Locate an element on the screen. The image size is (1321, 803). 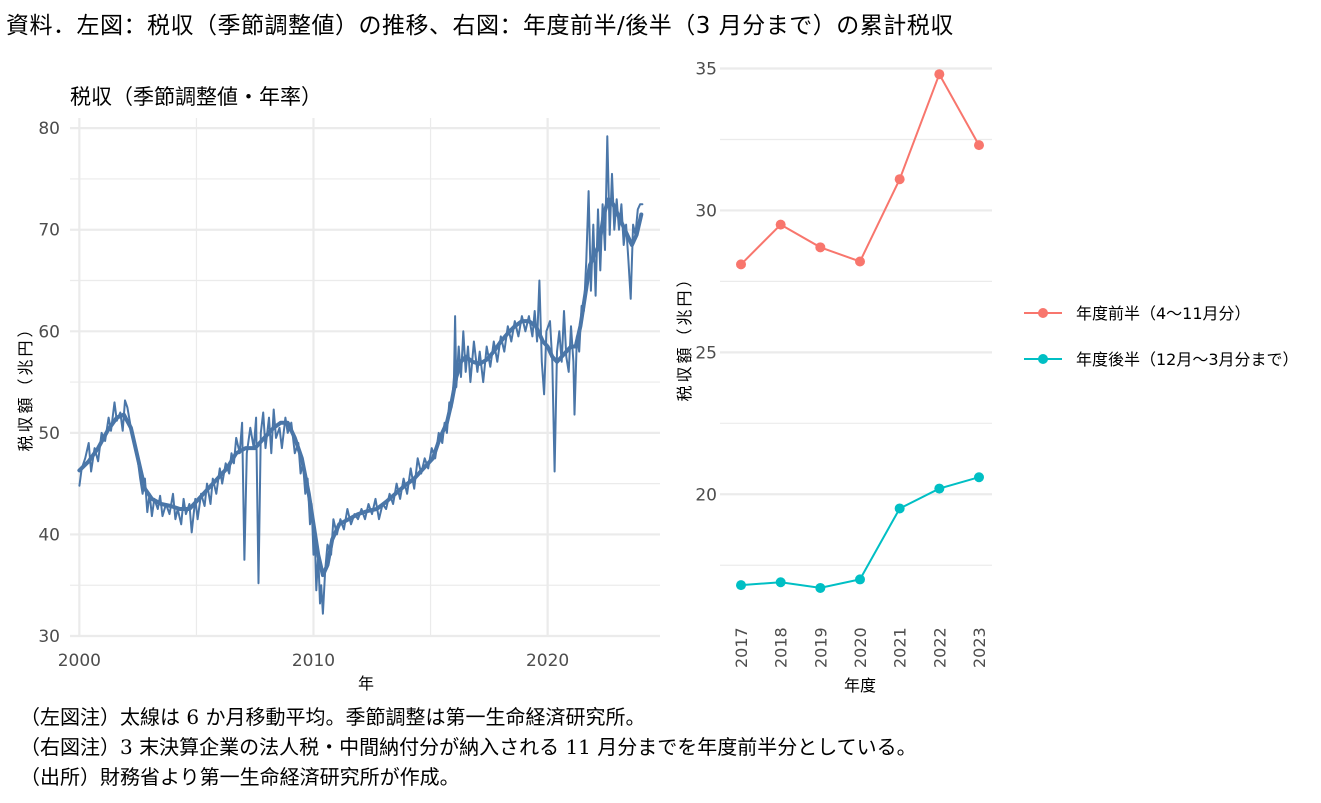
right-y-tick-label: 20 is located at coordinates (706, 495).